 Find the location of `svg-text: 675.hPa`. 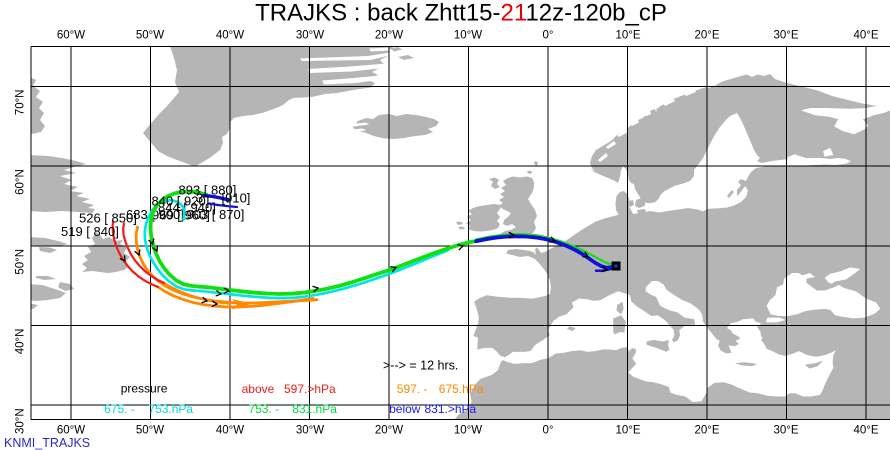

svg-text: 675.hPa is located at coordinates (461, 389).